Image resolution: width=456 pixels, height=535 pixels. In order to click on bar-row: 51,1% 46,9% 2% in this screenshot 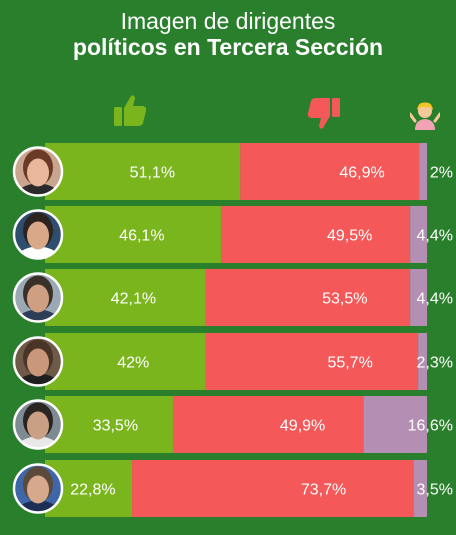, I will do `click(232, 171)`.